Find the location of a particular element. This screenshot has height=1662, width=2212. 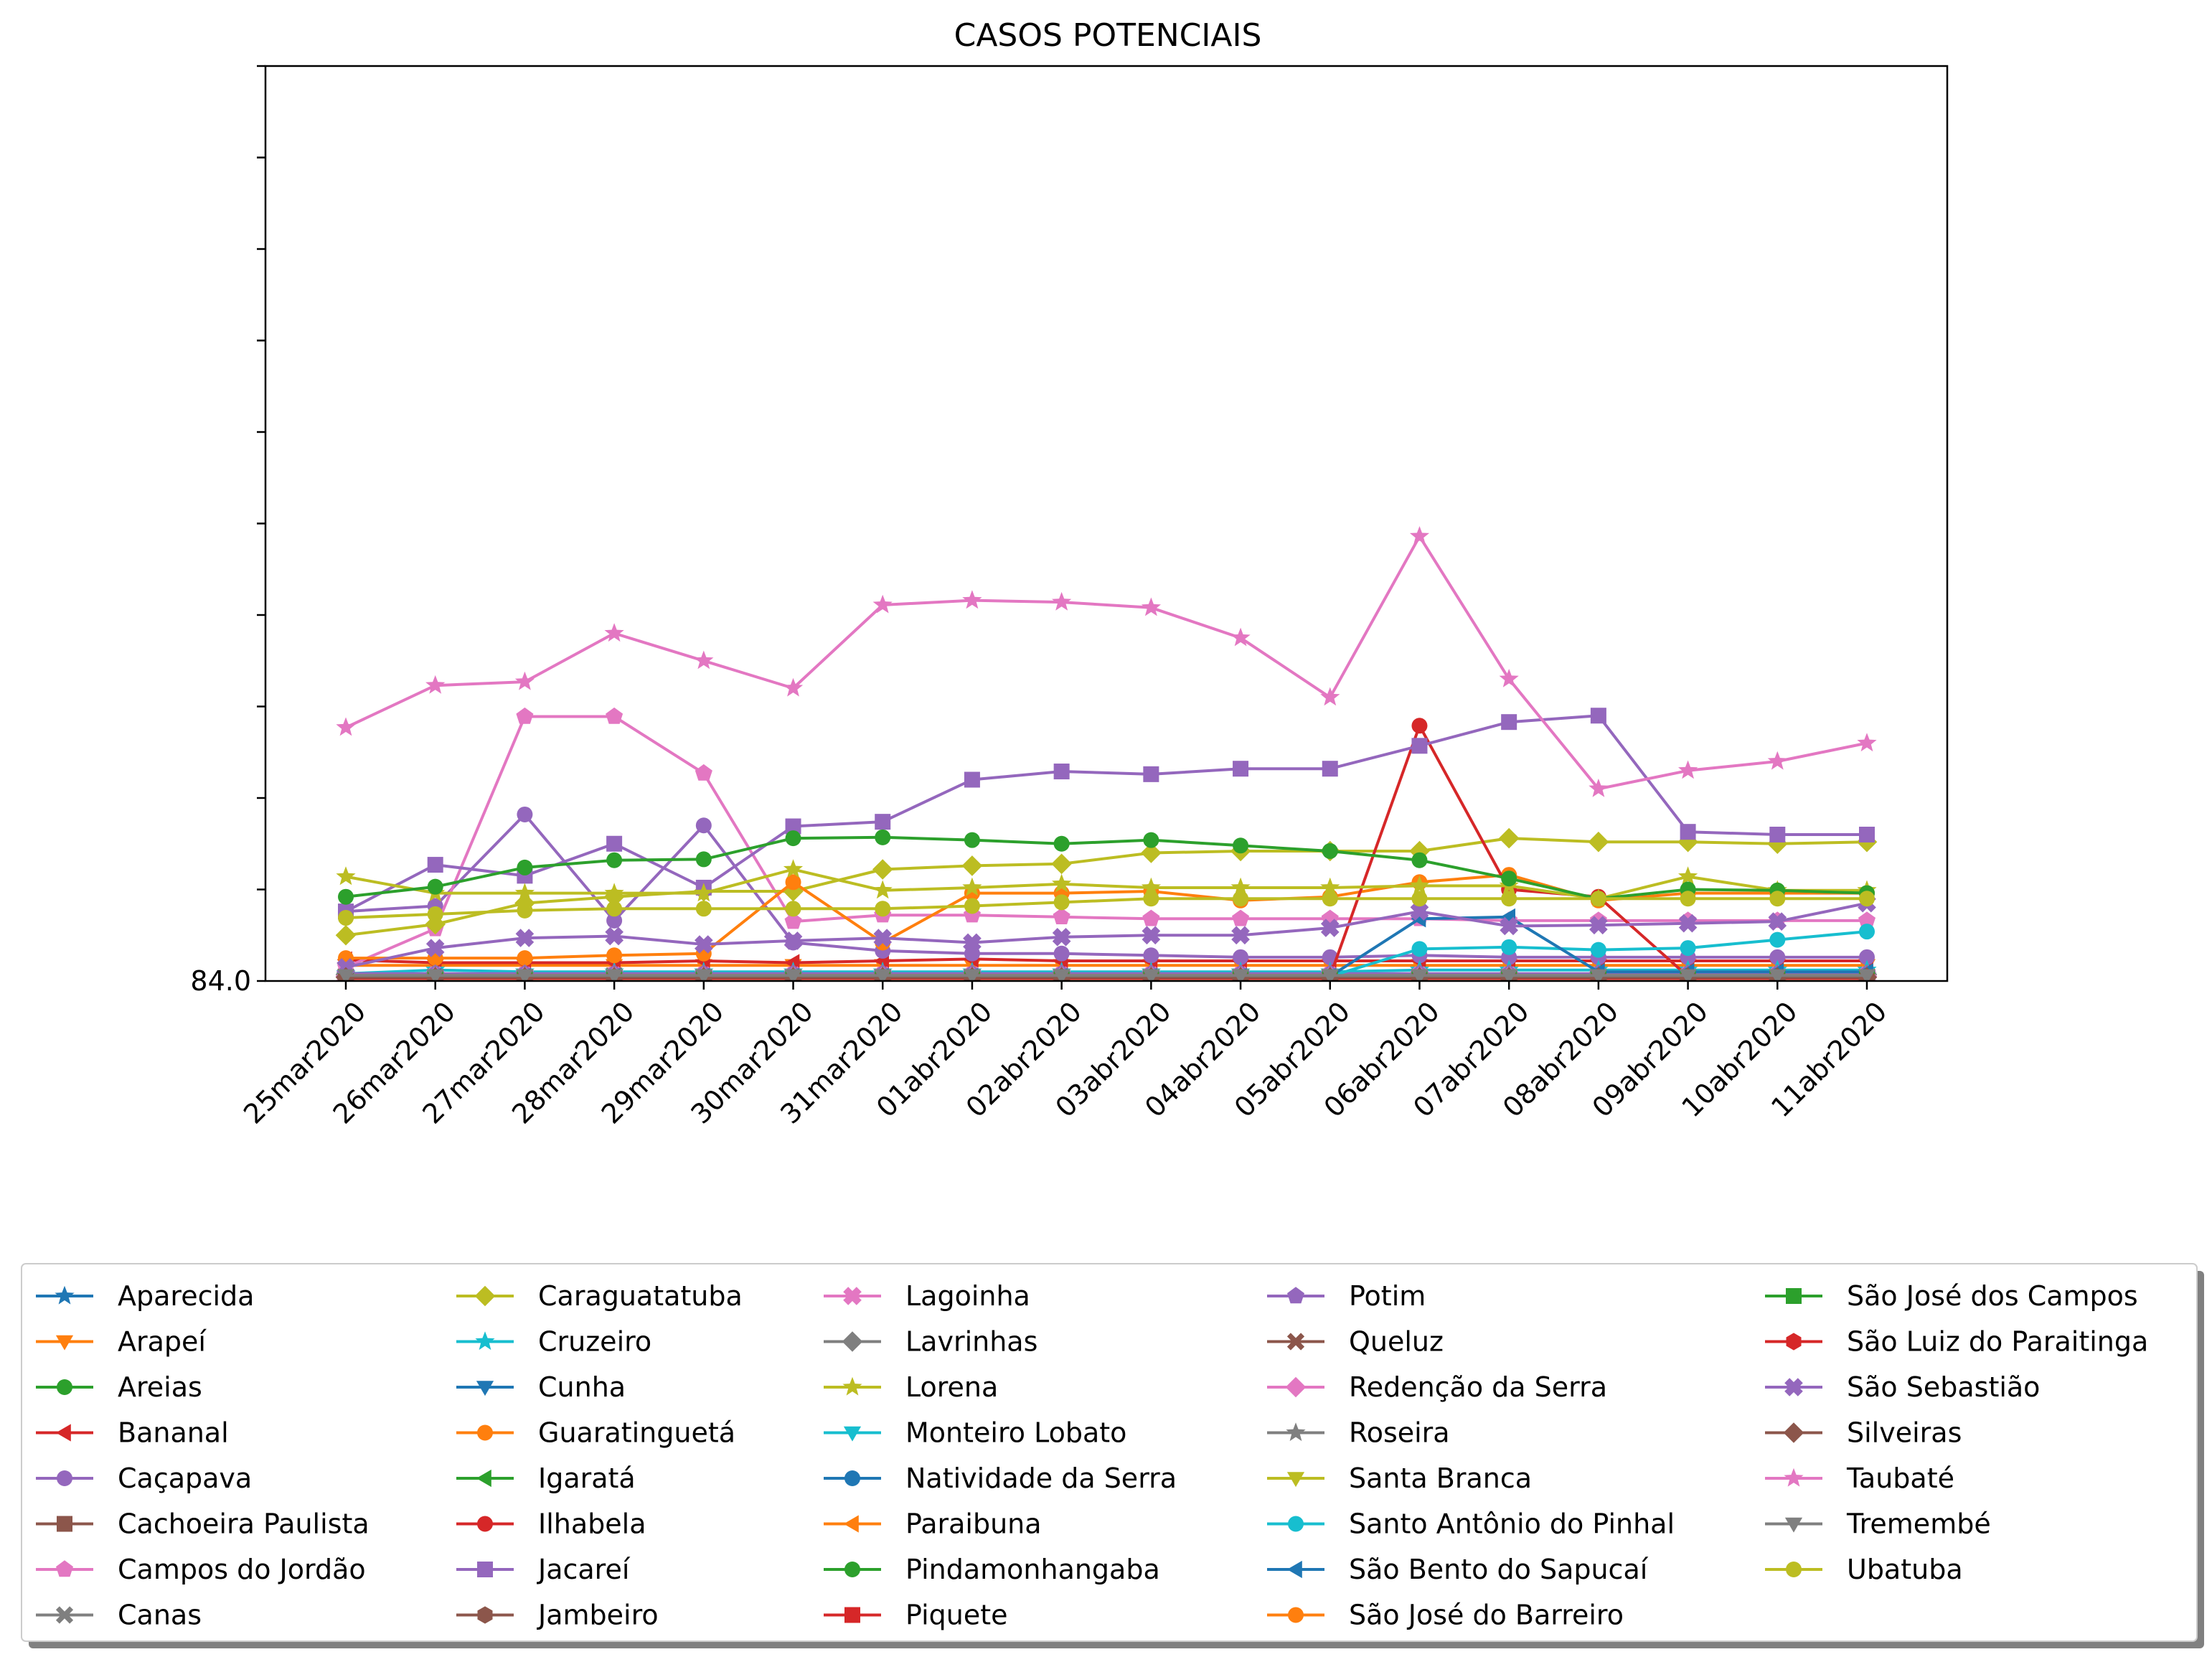

legend-entry: Potim is located at coordinates (1347, 1296).